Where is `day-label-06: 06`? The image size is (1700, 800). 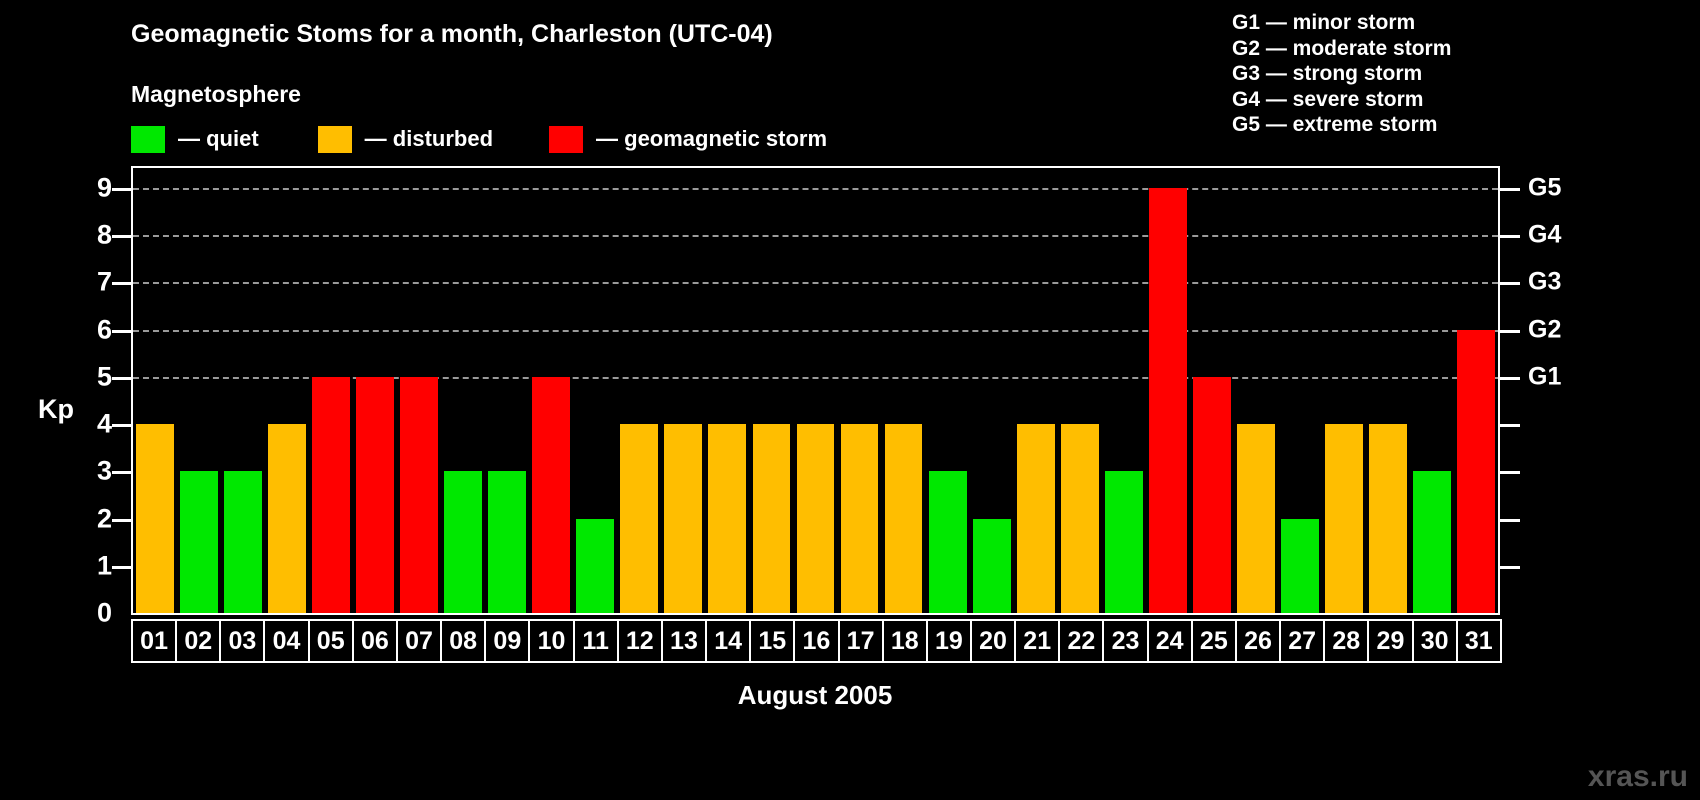 day-label-06: 06 is located at coordinates (374, 641).